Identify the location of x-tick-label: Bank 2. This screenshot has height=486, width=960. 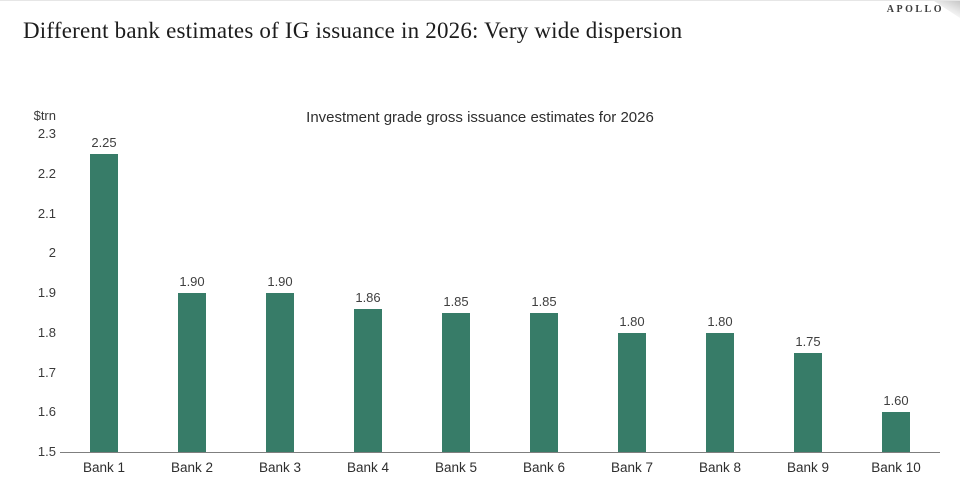
(192, 467).